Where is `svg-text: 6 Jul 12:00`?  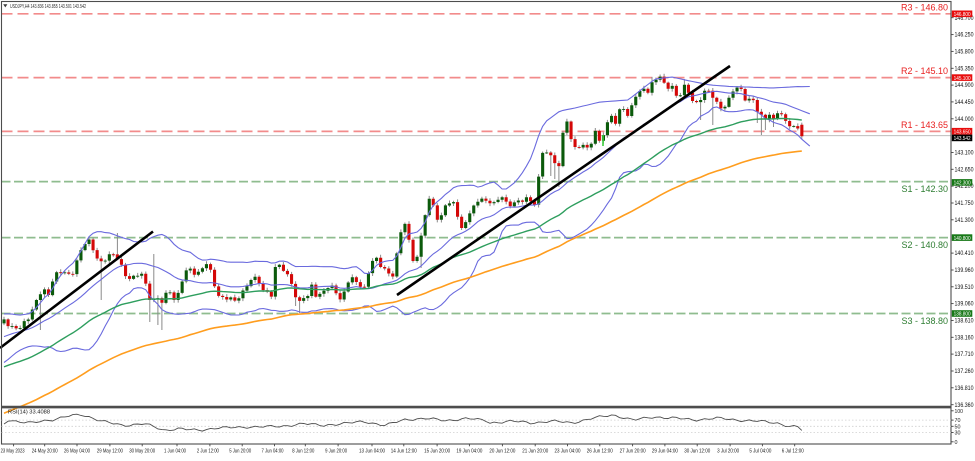
svg-text: 6 Jul 12:00 is located at coordinates (793, 452).